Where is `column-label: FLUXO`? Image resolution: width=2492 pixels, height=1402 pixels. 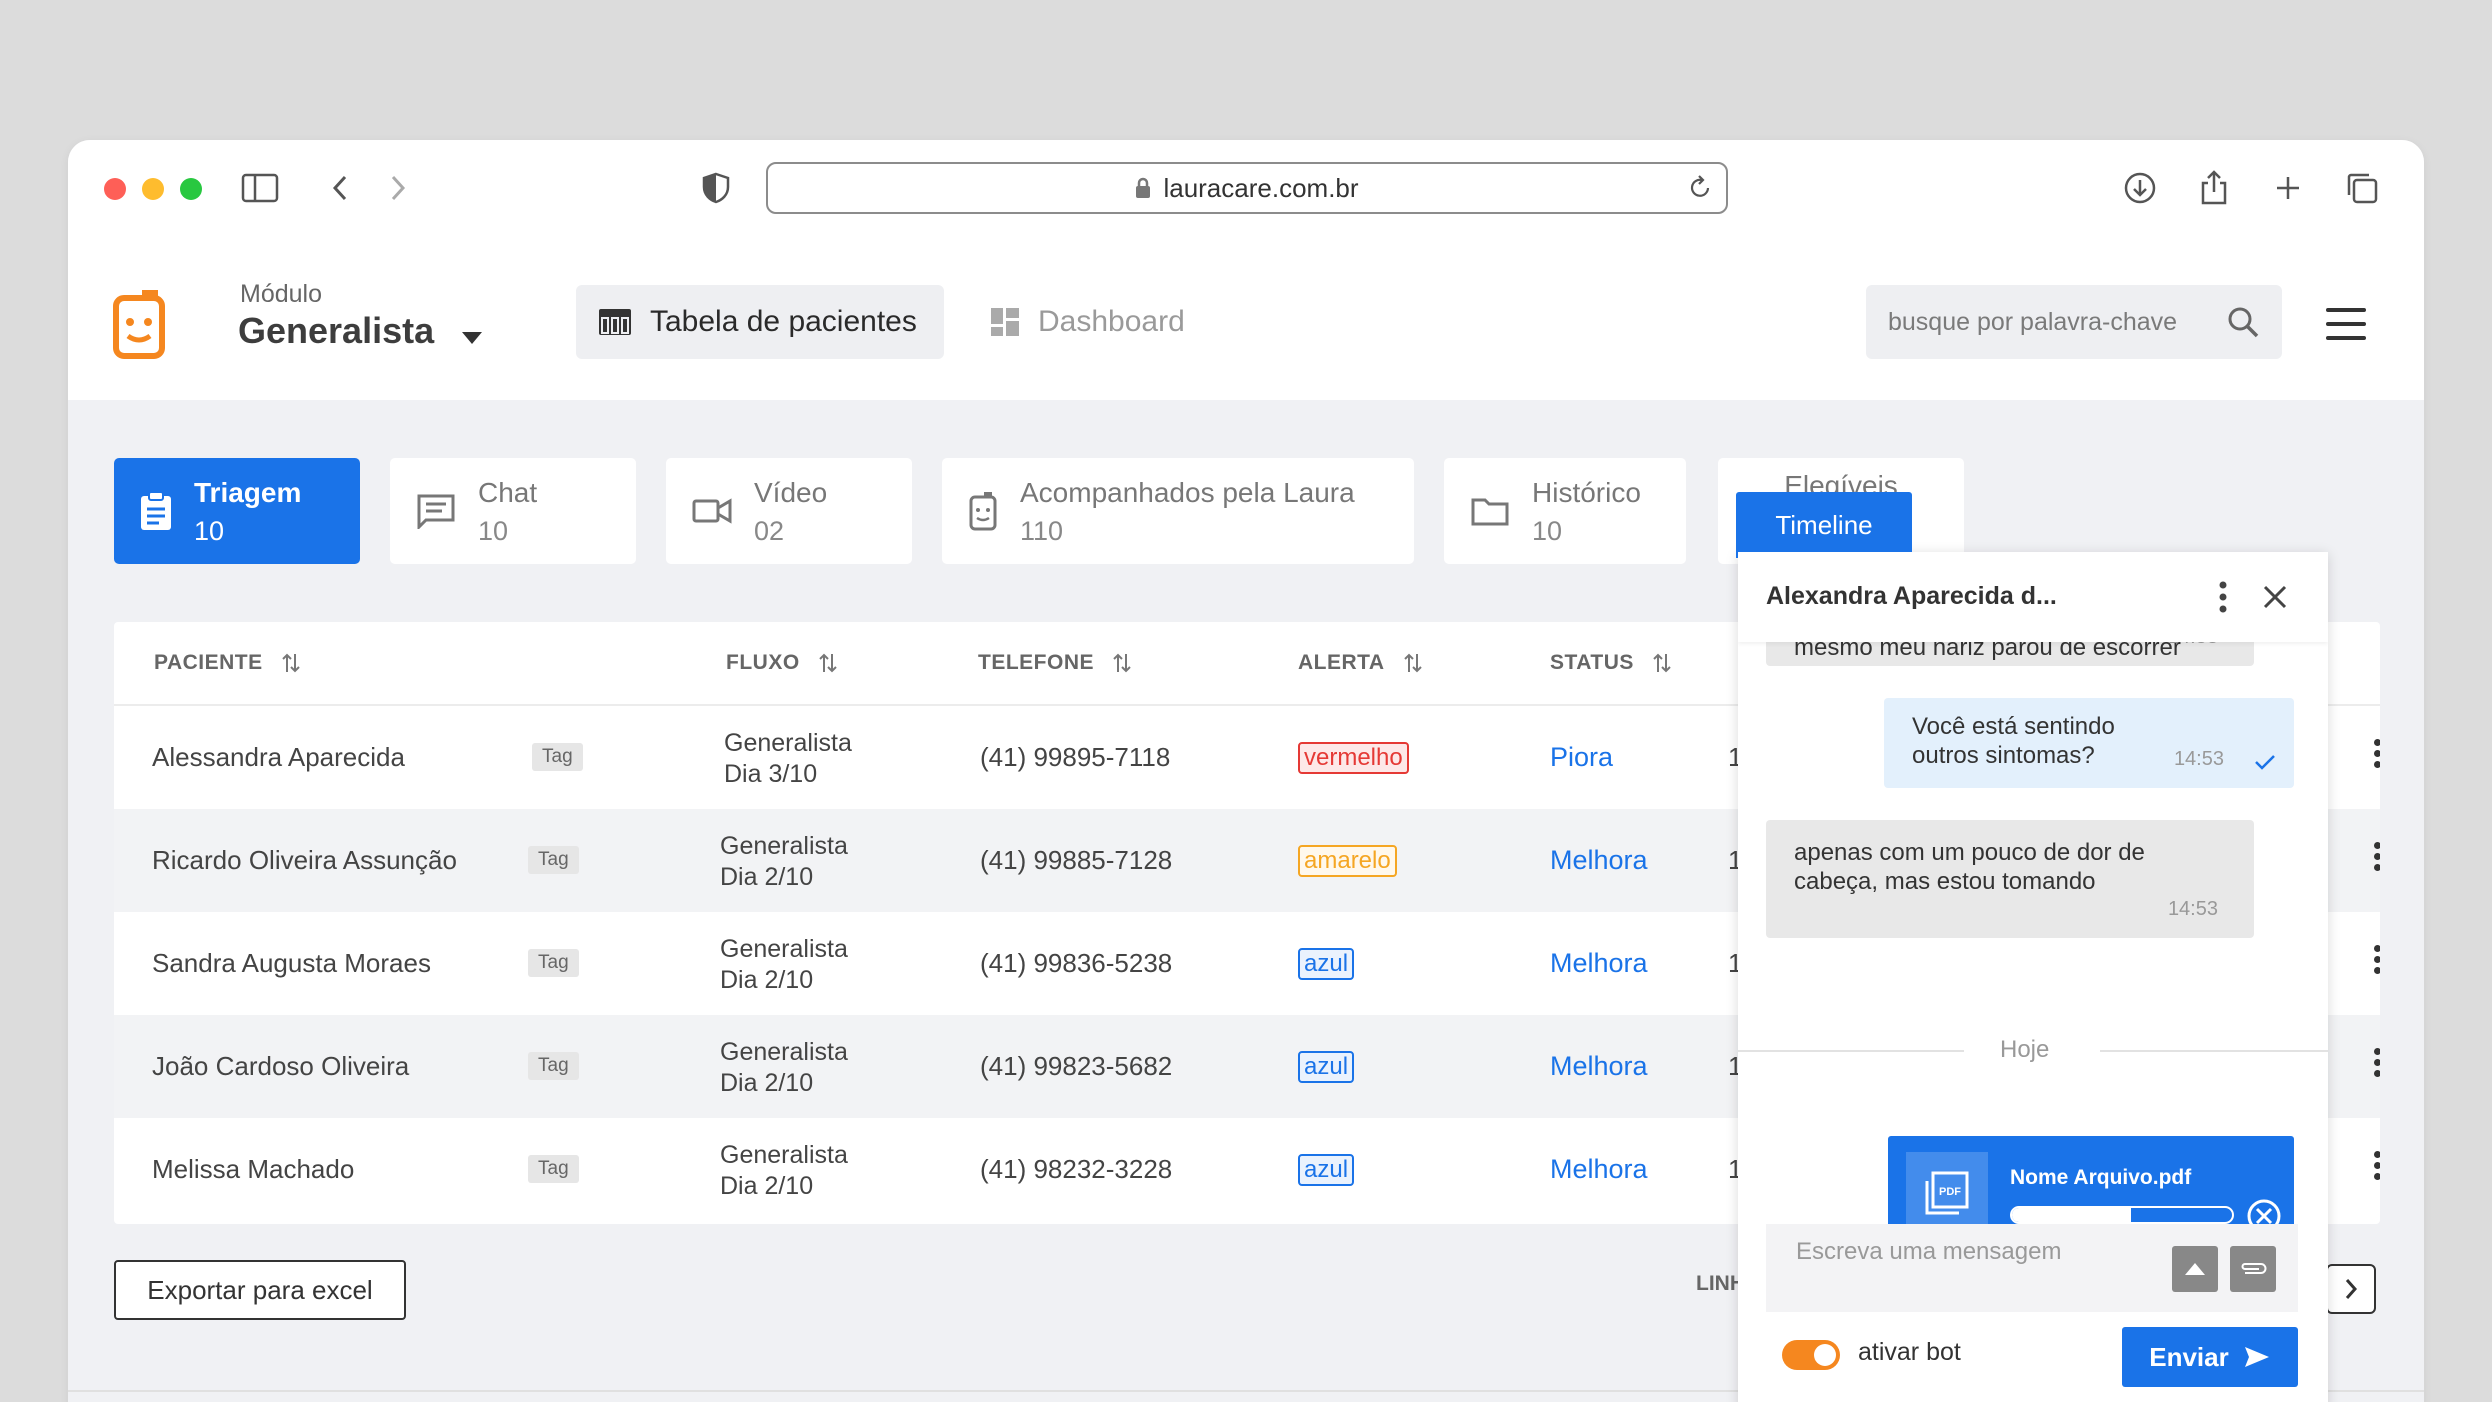 column-label: FLUXO is located at coordinates (763, 662).